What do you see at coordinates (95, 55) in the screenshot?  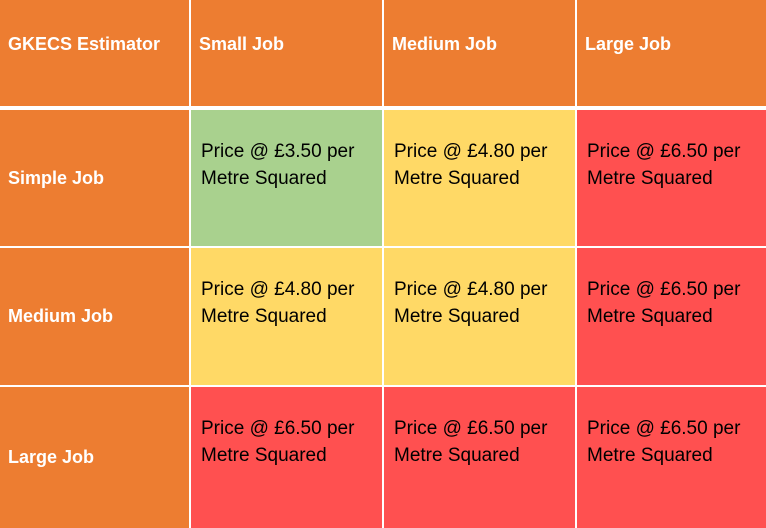 I see `table-corner-header: GKECS Estimator` at bounding box center [95, 55].